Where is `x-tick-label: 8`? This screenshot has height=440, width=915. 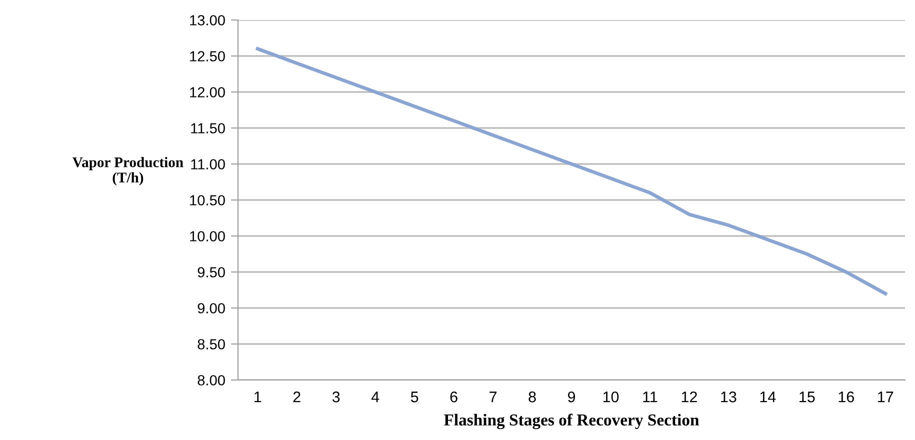
x-tick-label: 8 is located at coordinates (532, 397).